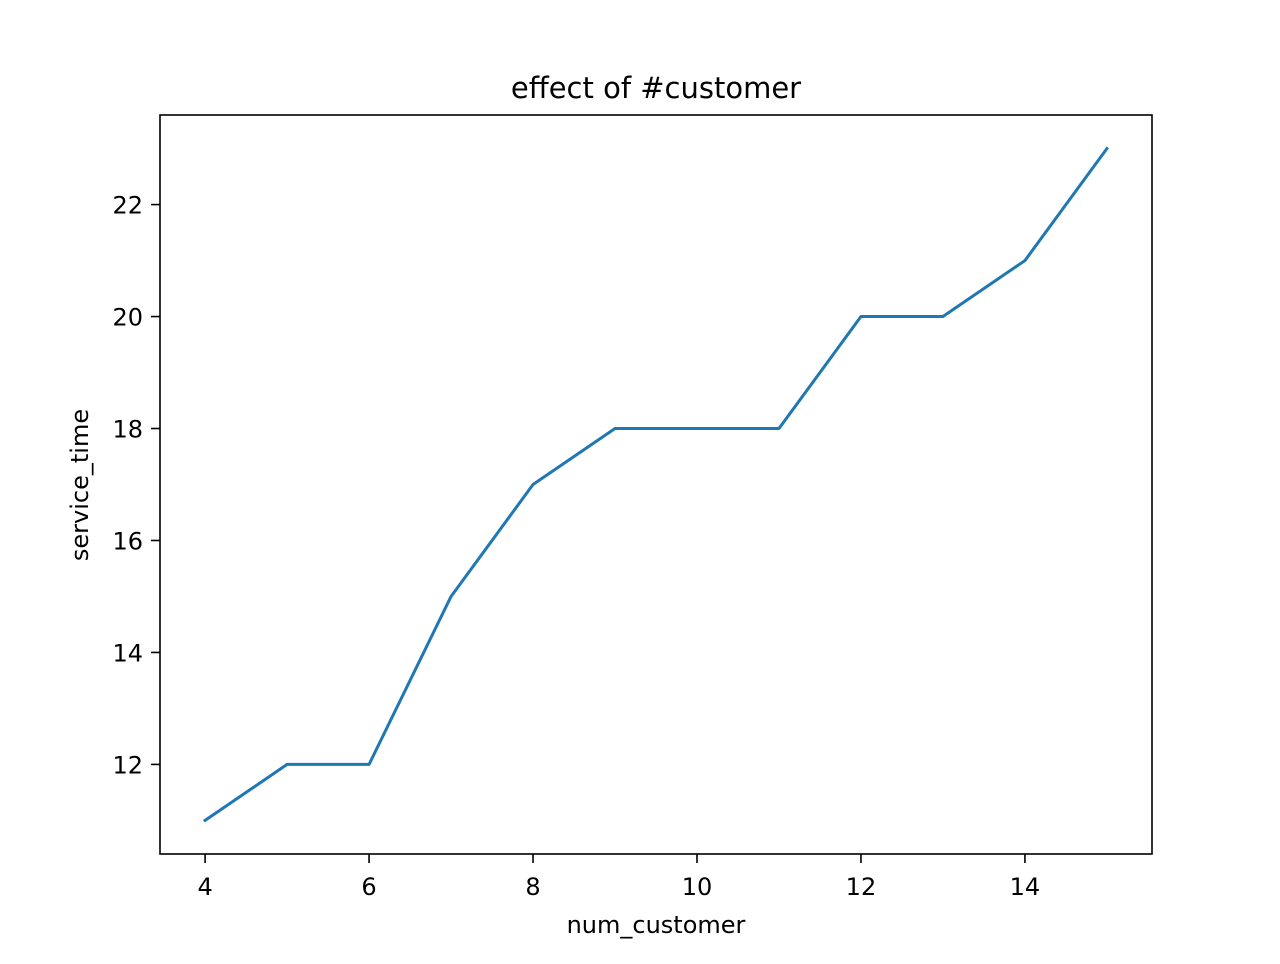 This screenshot has height=964, width=1280. What do you see at coordinates (127, 765) in the screenshot?
I see `y-tick-label: 12` at bounding box center [127, 765].